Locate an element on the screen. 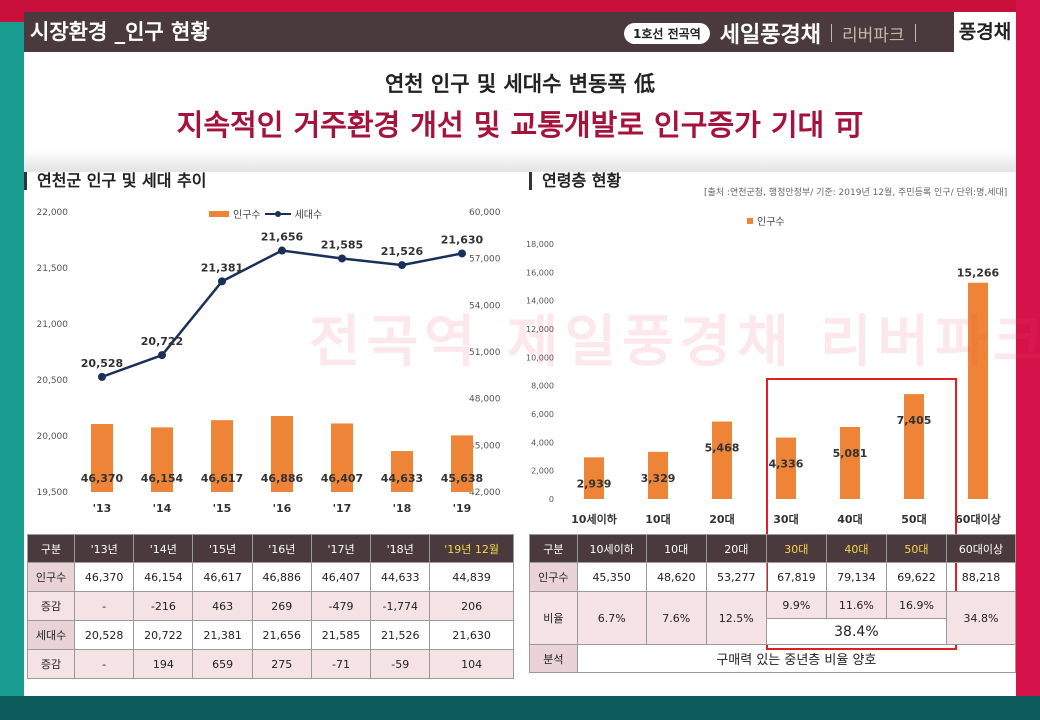 Image resolution: width=1040 pixels, height=720 pixels. line-label: 21,630 is located at coordinates (462, 239).